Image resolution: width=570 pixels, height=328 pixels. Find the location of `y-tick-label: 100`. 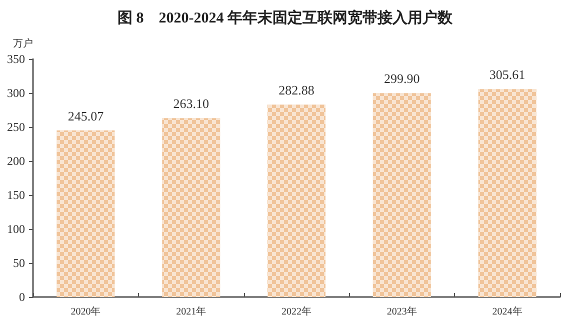

y-tick-label: 100 is located at coordinates (16, 229).